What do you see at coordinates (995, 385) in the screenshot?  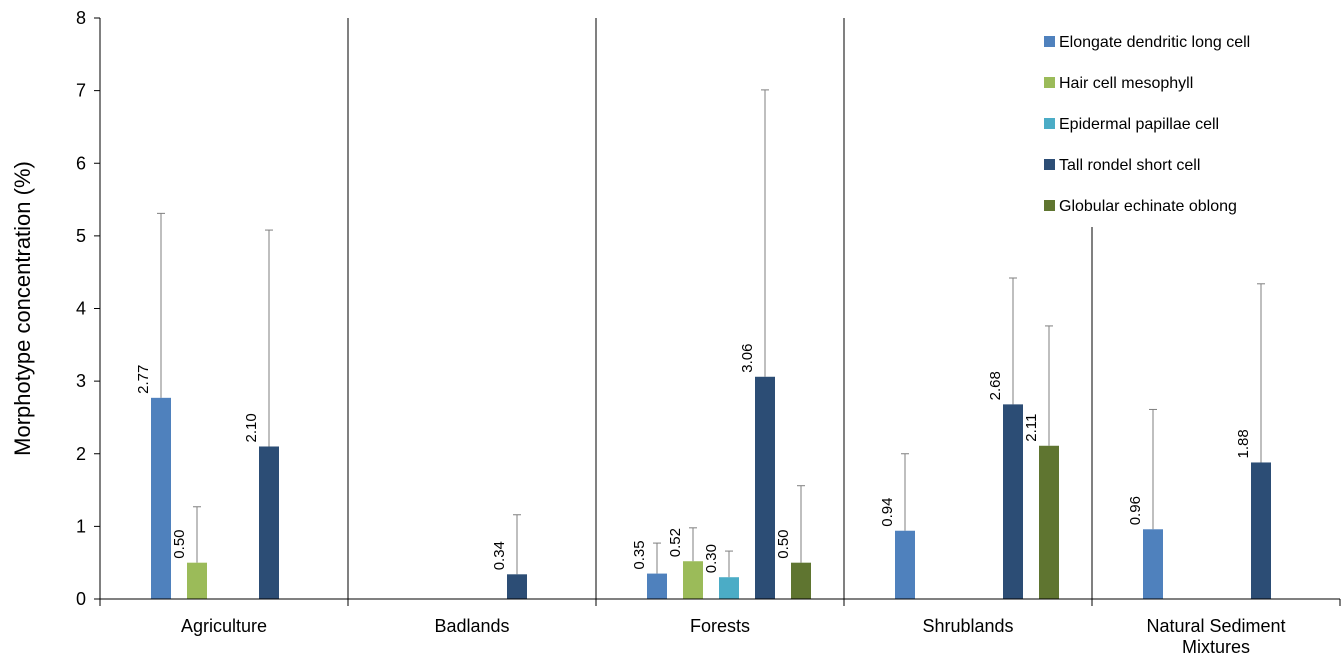 I see `data-label: 2.68` at bounding box center [995, 385].